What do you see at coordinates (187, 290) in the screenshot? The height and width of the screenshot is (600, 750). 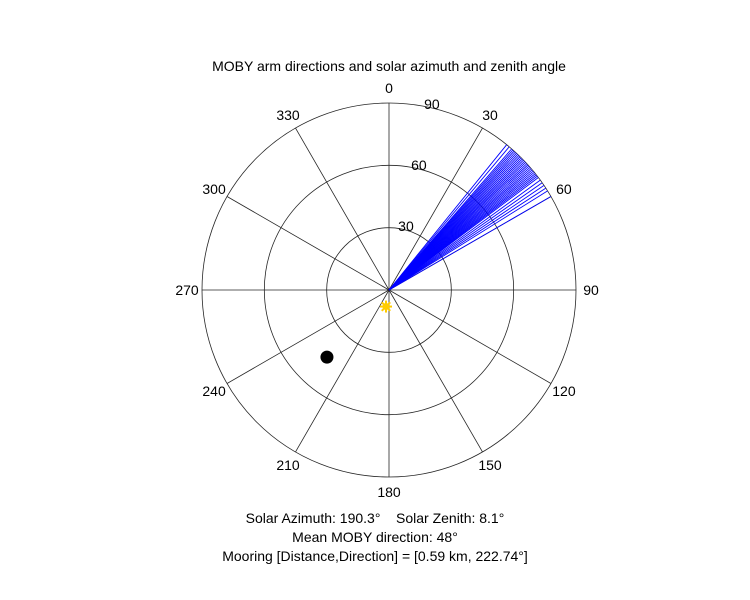 I see `theta-label-270: 270` at bounding box center [187, 290].